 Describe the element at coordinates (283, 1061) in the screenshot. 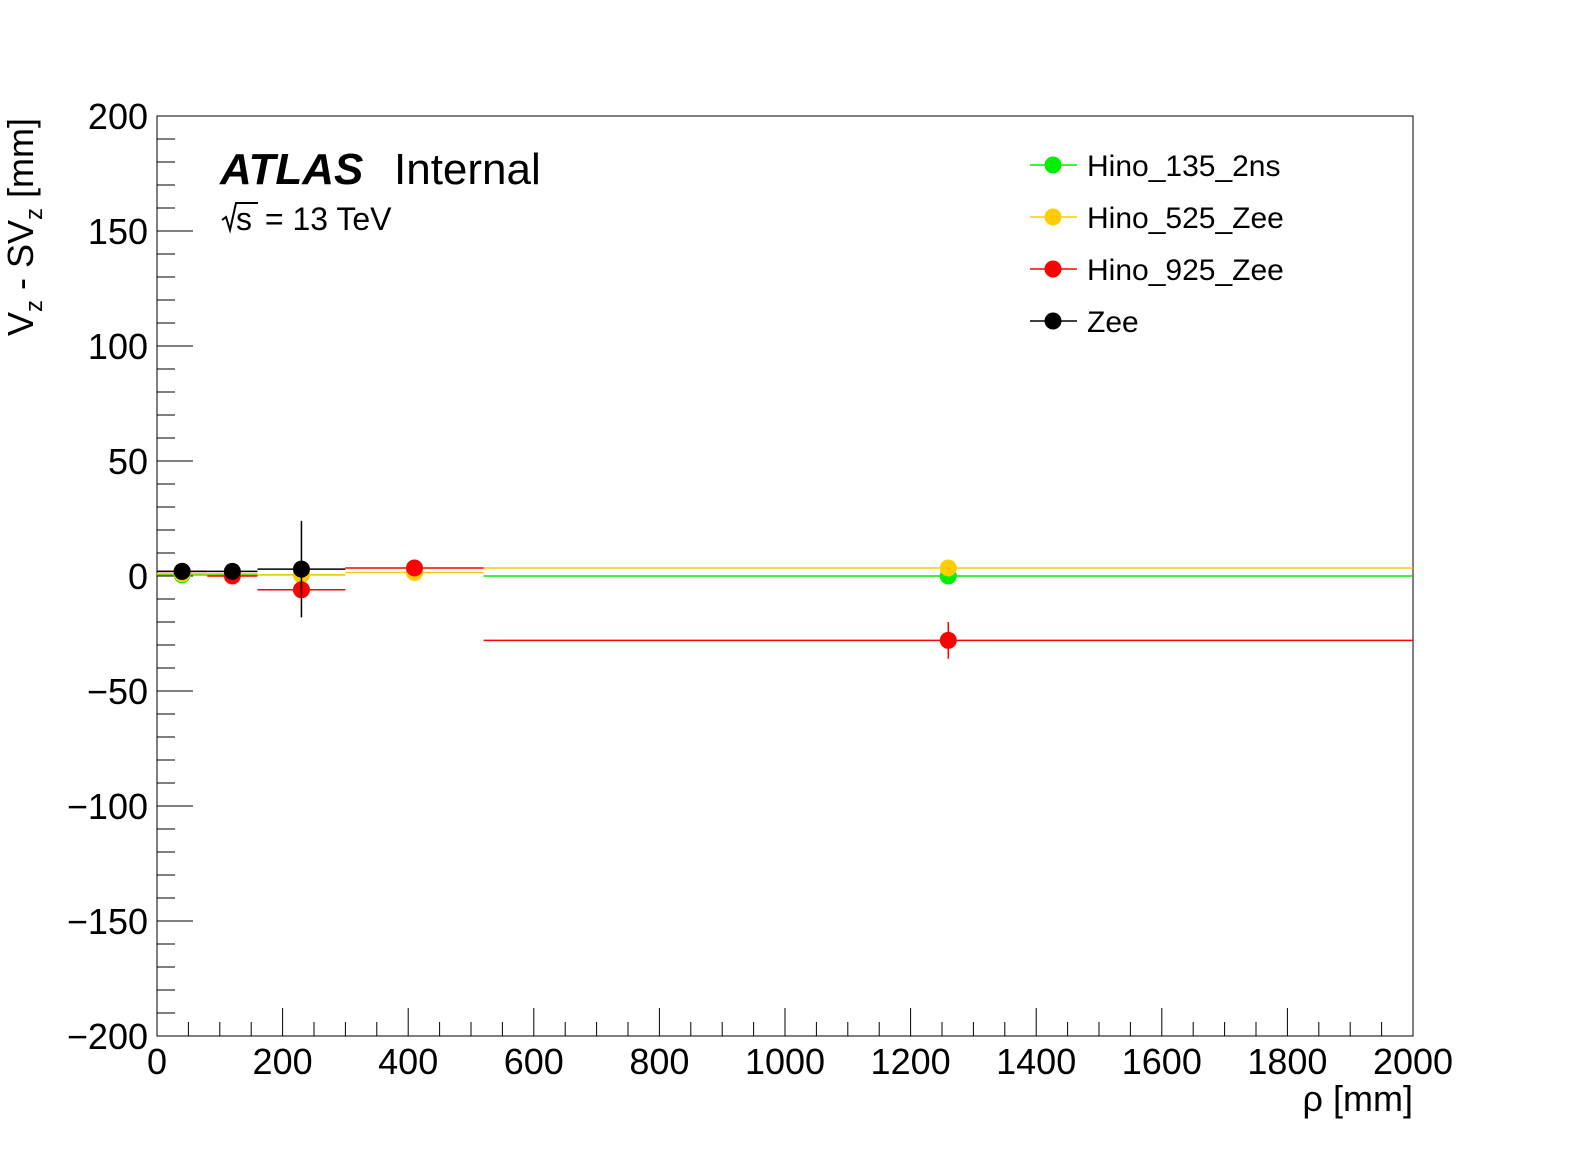

I see `x-tick-label: 200` at that location.